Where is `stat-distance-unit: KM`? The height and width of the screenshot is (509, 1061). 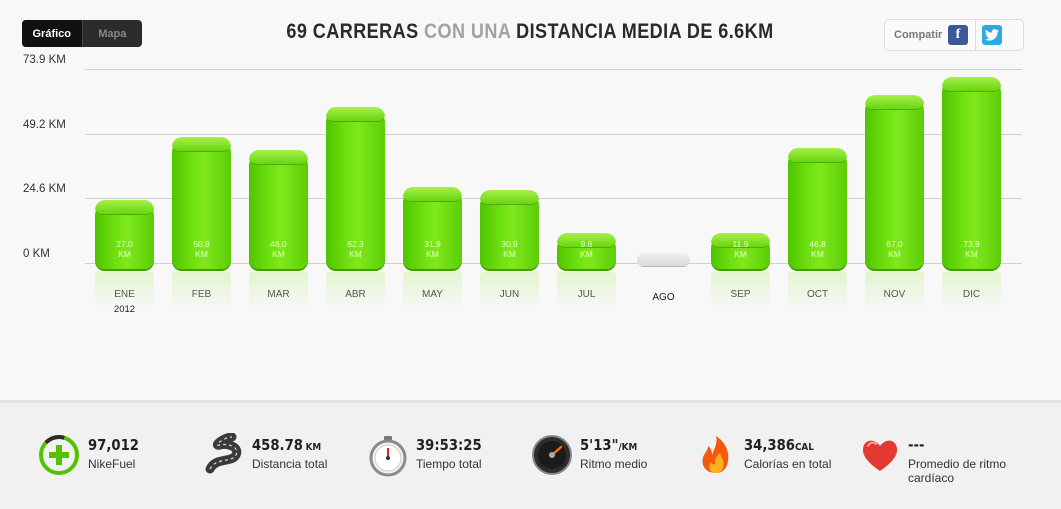 stat-distance-unit: KM is located at coordinates (313, 447).